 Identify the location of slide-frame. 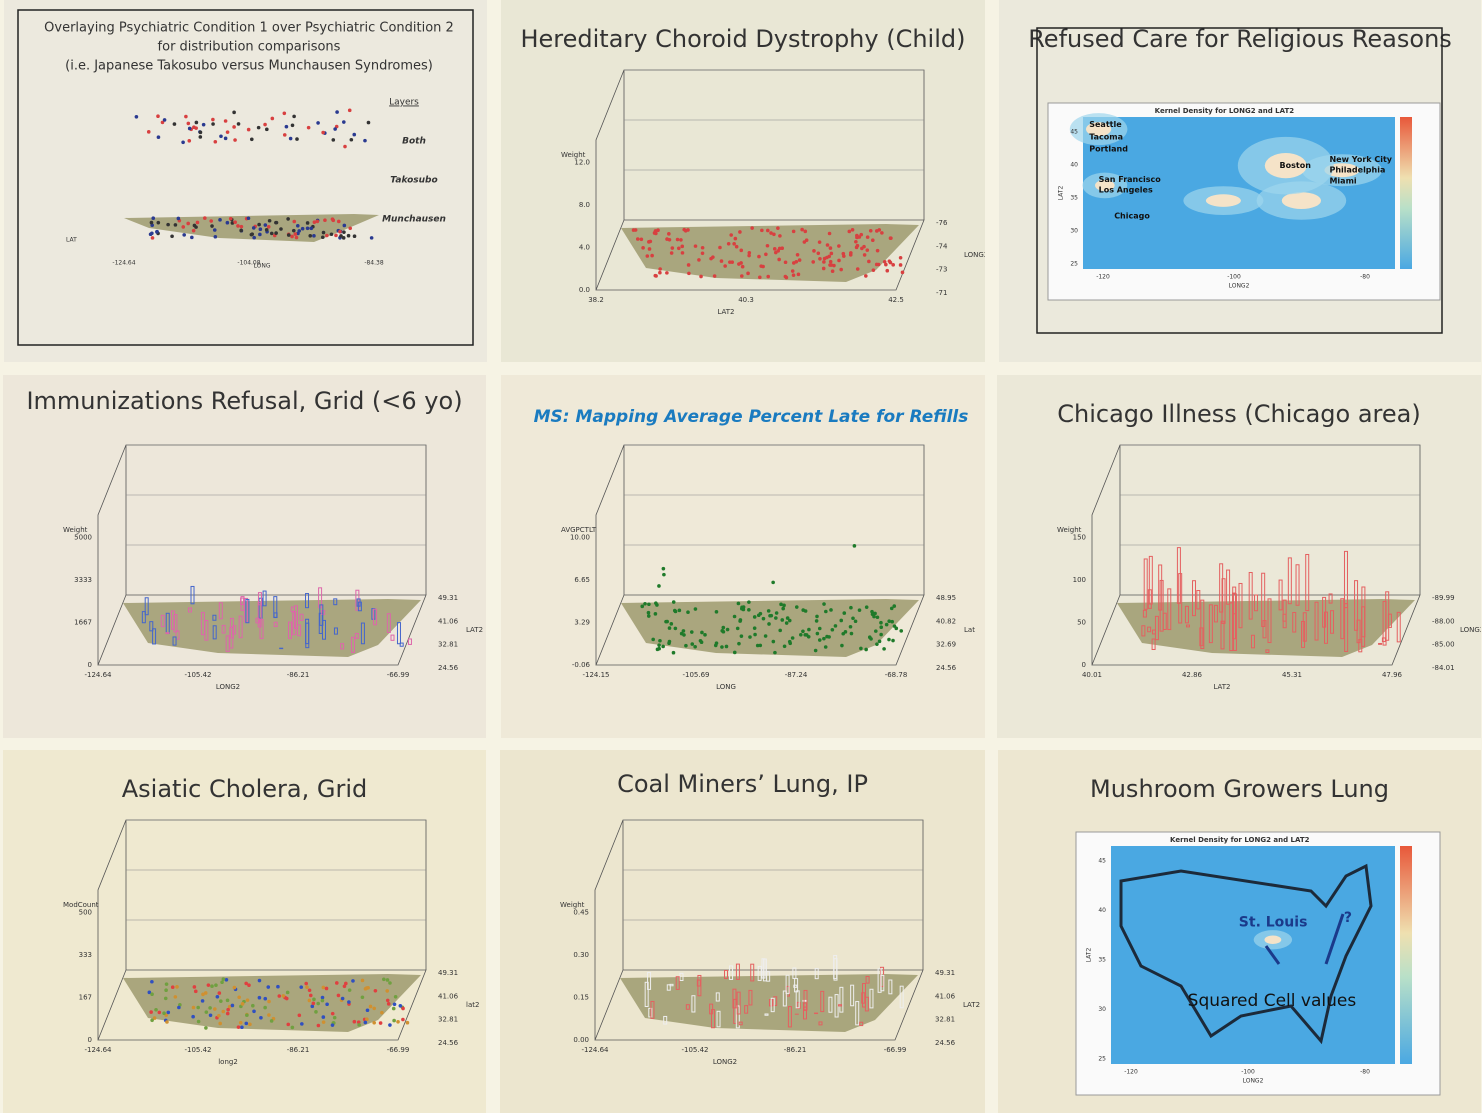
(1239, 180).